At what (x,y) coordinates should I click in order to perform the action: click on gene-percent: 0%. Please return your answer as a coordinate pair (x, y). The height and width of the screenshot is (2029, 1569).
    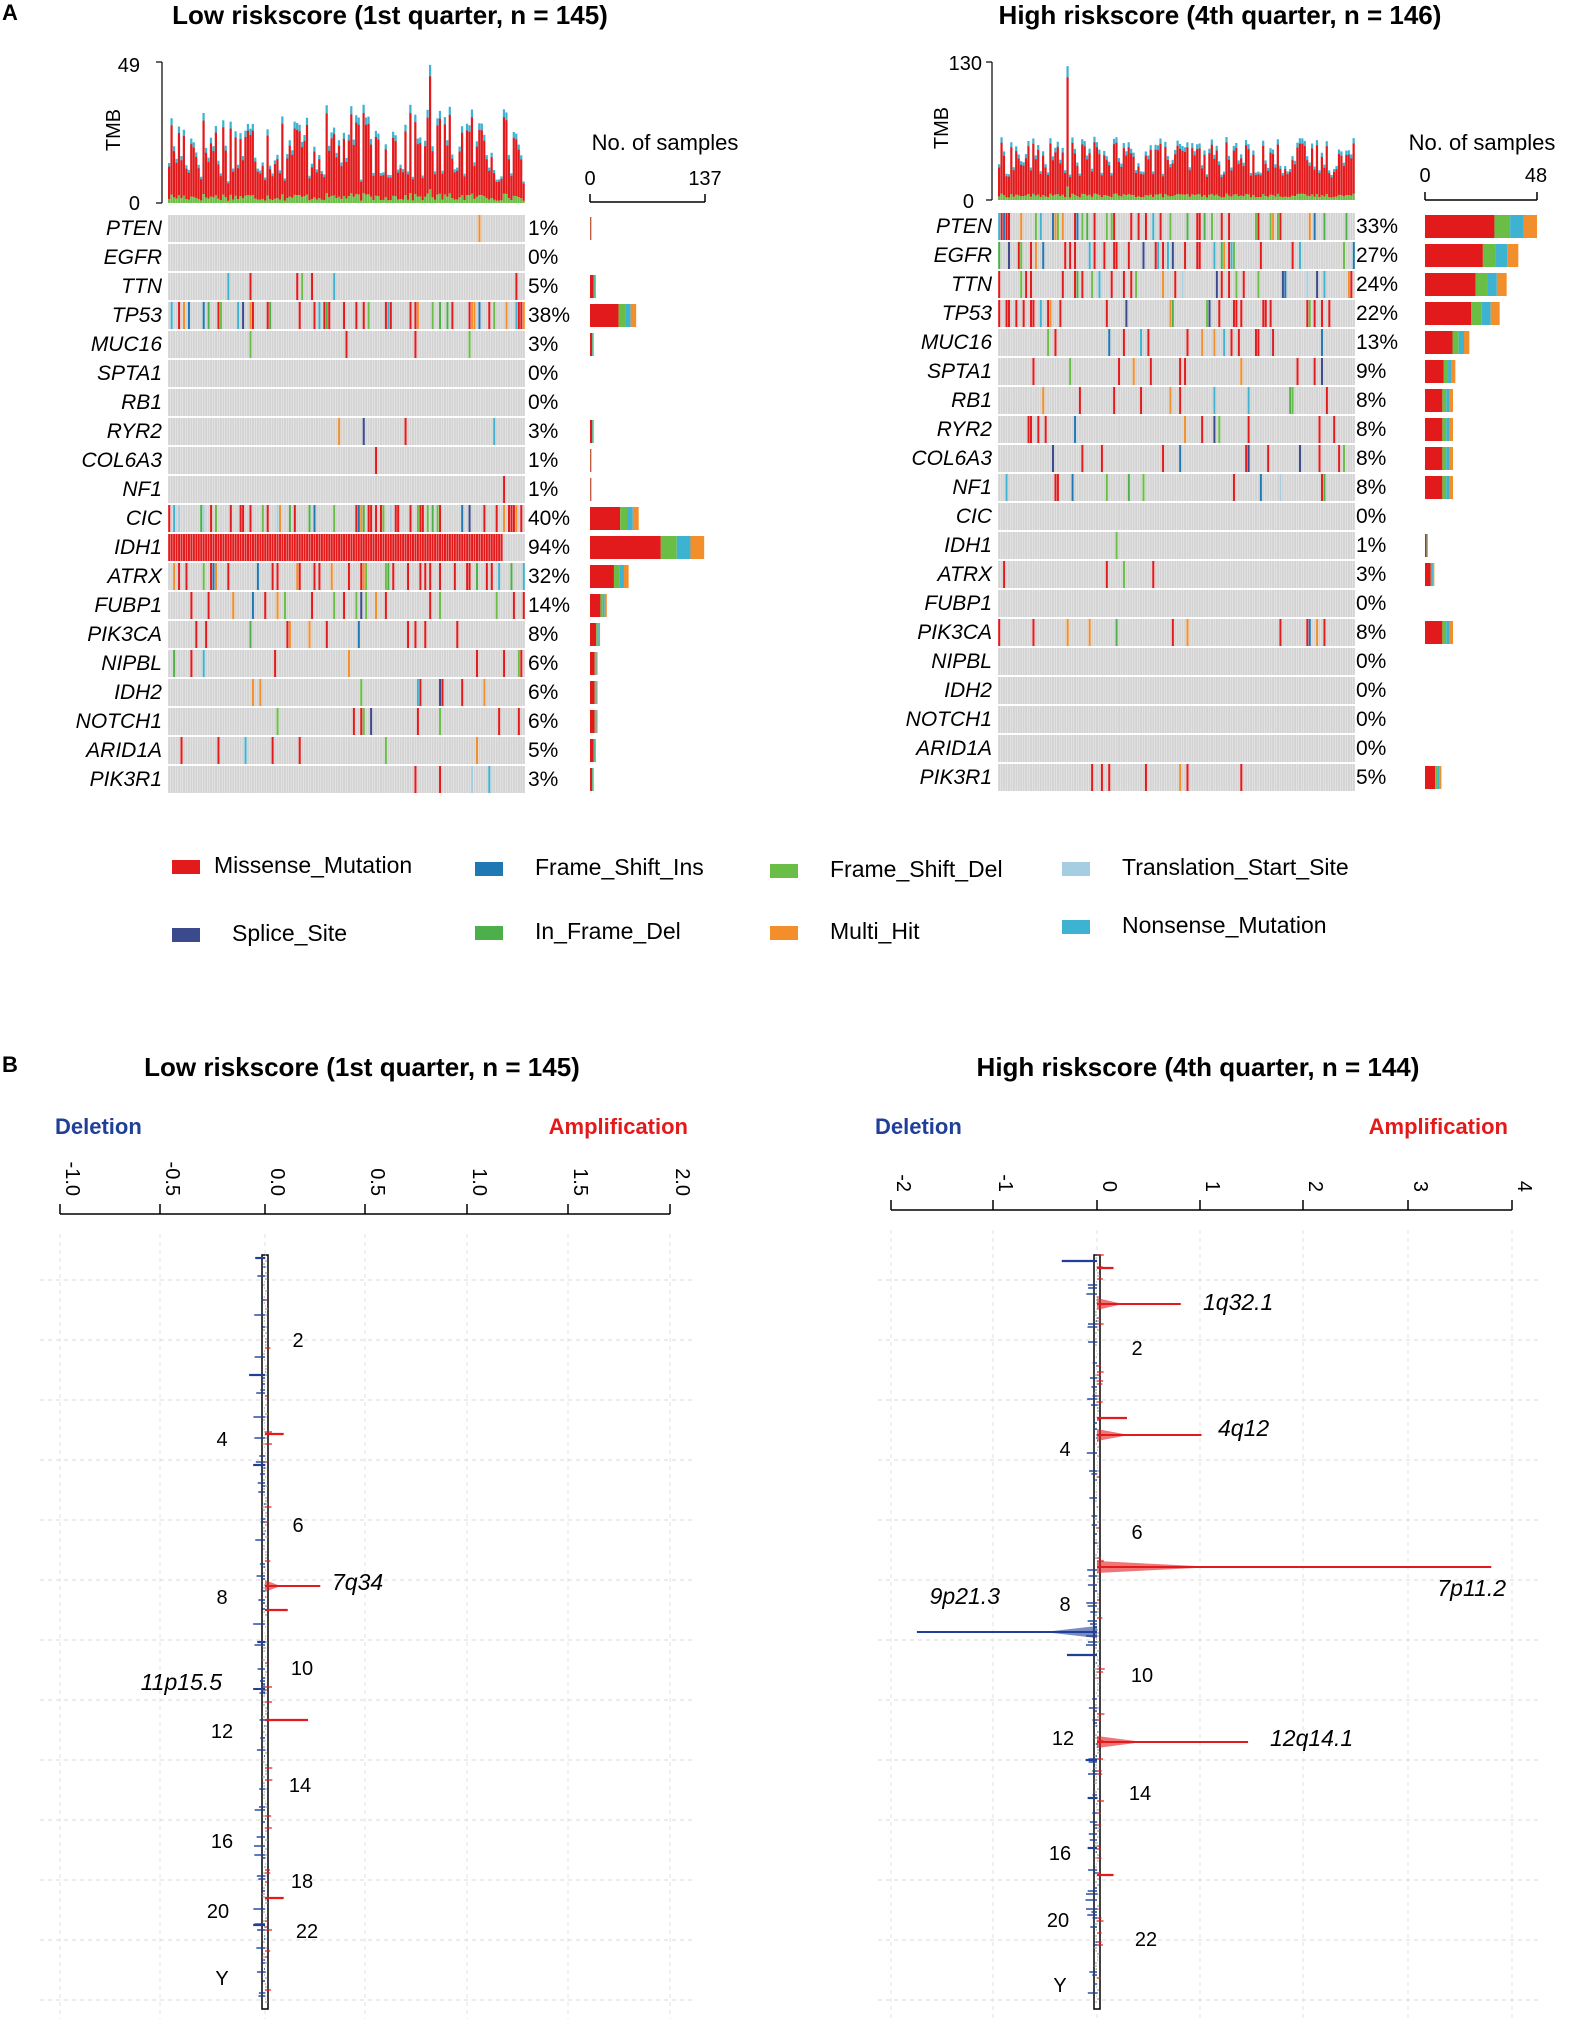
    Looking at the image, I should click on (1371, 719).